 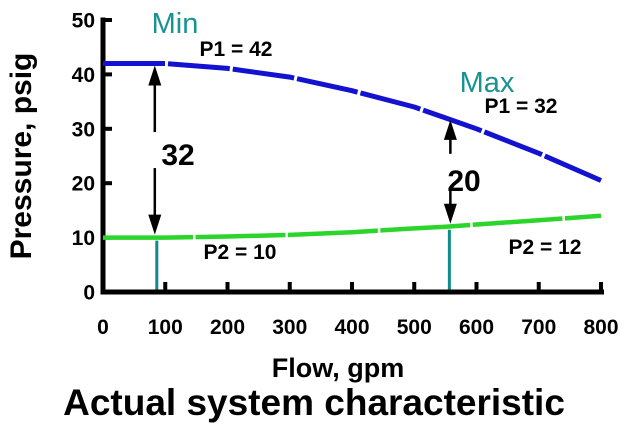 I want to click on max-annotation-label: Max, so click(x=487, y=83).